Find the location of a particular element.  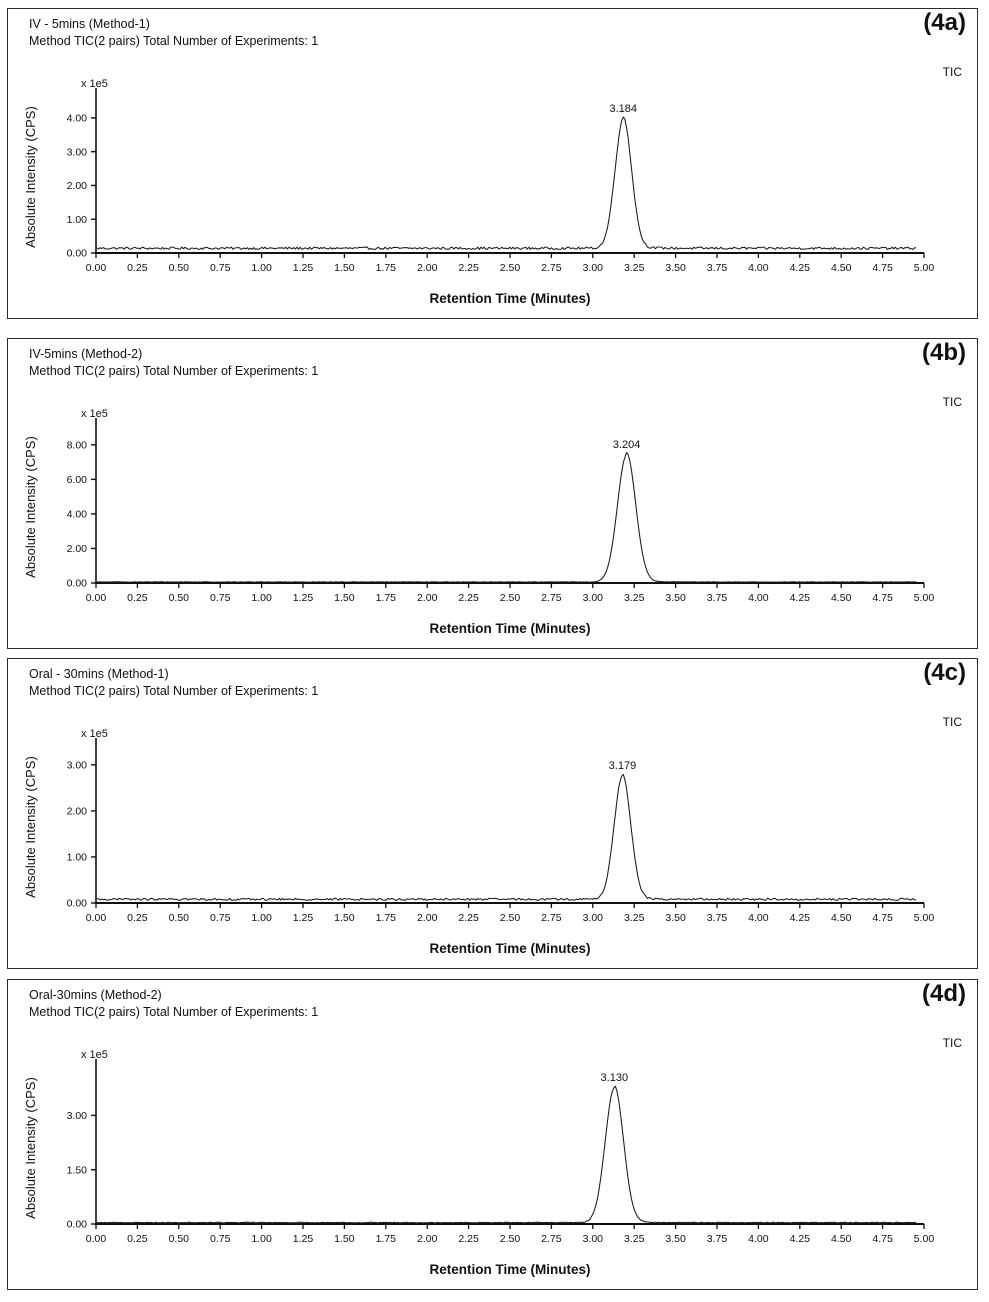

figure-label: (4b) is located at coordinates (944, 352).